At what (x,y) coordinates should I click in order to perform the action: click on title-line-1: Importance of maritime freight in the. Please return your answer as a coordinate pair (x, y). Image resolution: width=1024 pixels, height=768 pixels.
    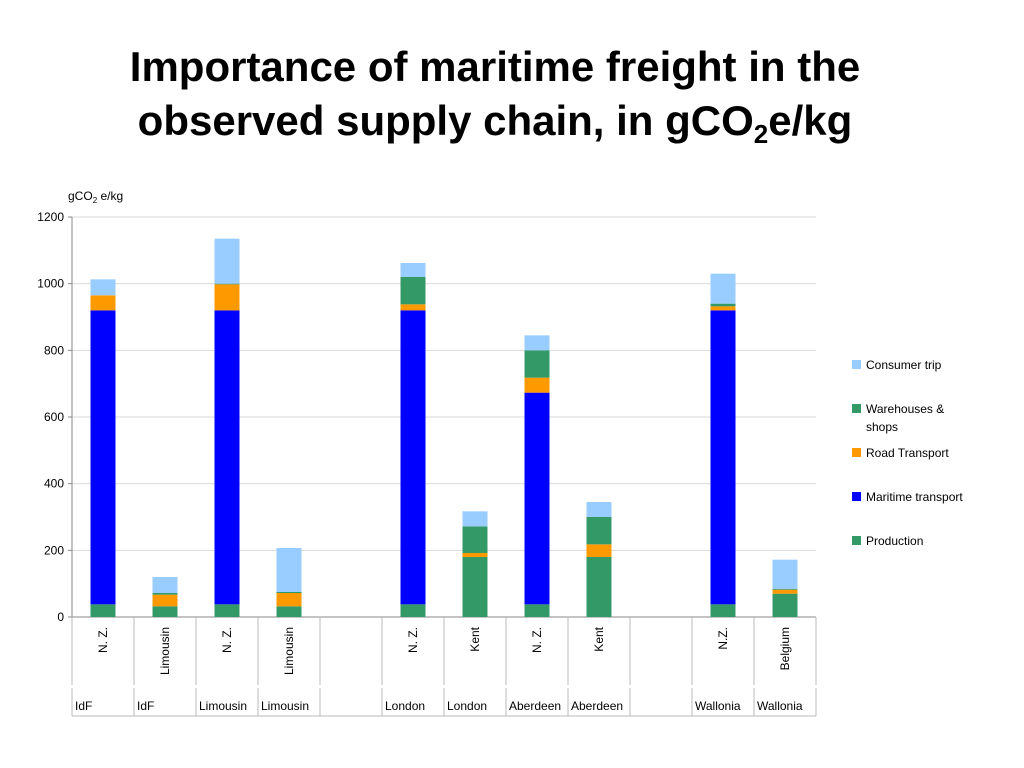
    Looking at the image, I should click on (495, 66).